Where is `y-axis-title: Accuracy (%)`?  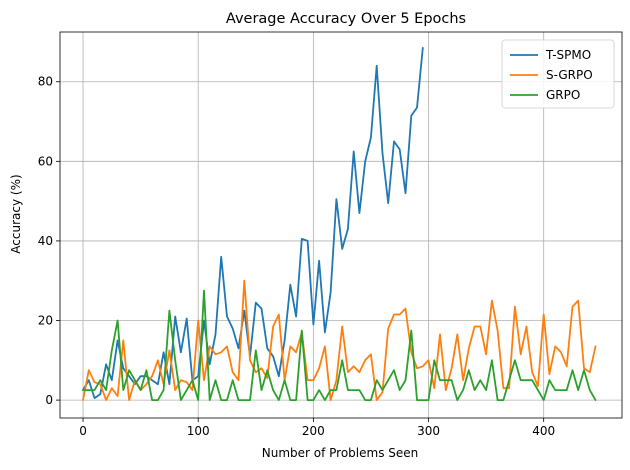 y-axis-title: Accuracy (%) is located at coordinates (16, 213).